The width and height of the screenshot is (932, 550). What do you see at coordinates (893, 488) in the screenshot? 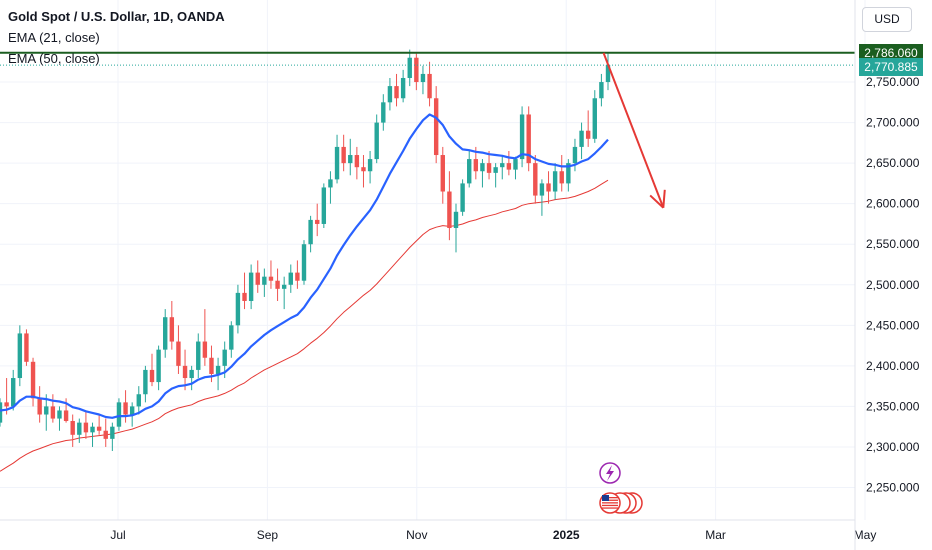
I see `y-tick-label: 2,250.000` at bounding box center [893, 488].